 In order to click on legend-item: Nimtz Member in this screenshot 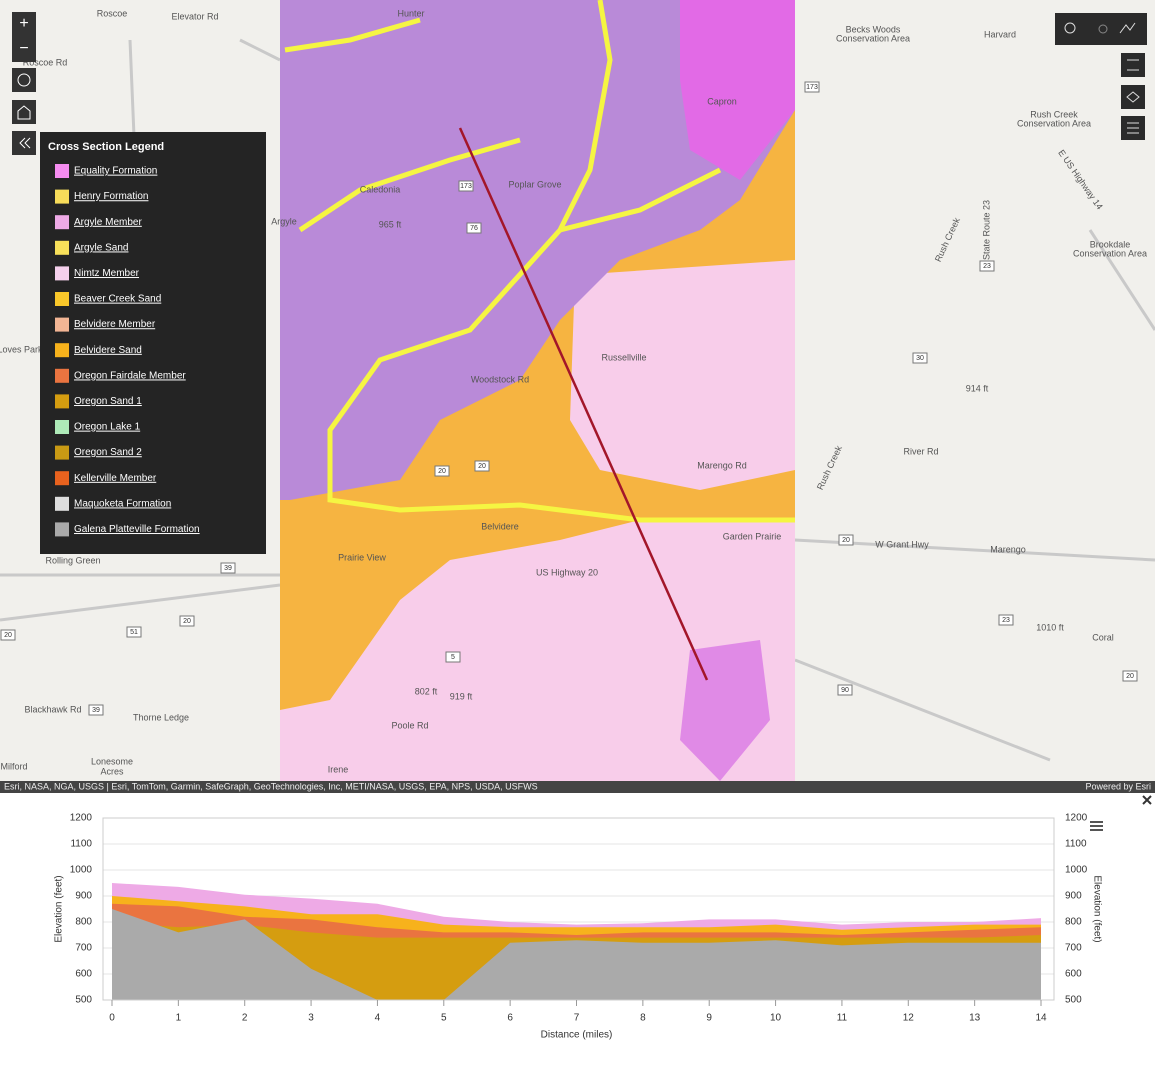, I will do `click(107, 273)`.